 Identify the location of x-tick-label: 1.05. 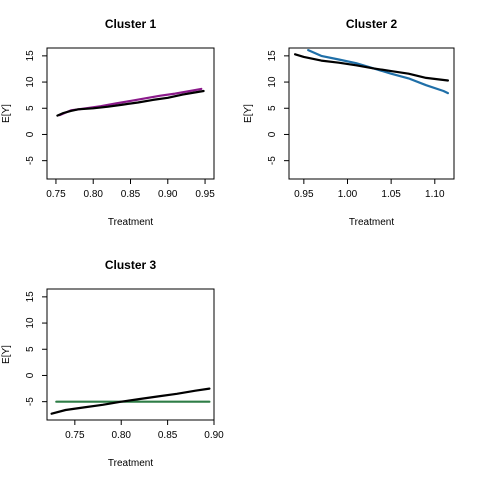
(391, 194).